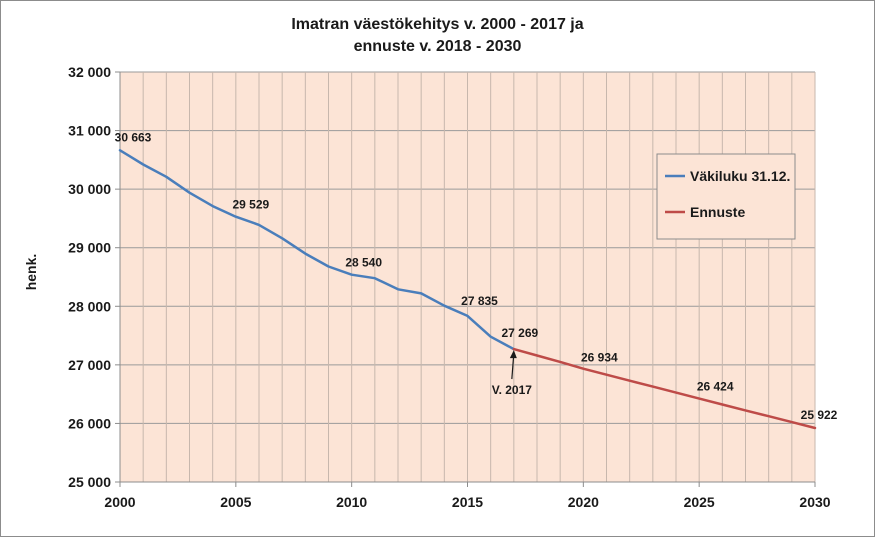 This screenshot has width=875, height=537. I want to click on data-label: 28 540, so click(363, 263).